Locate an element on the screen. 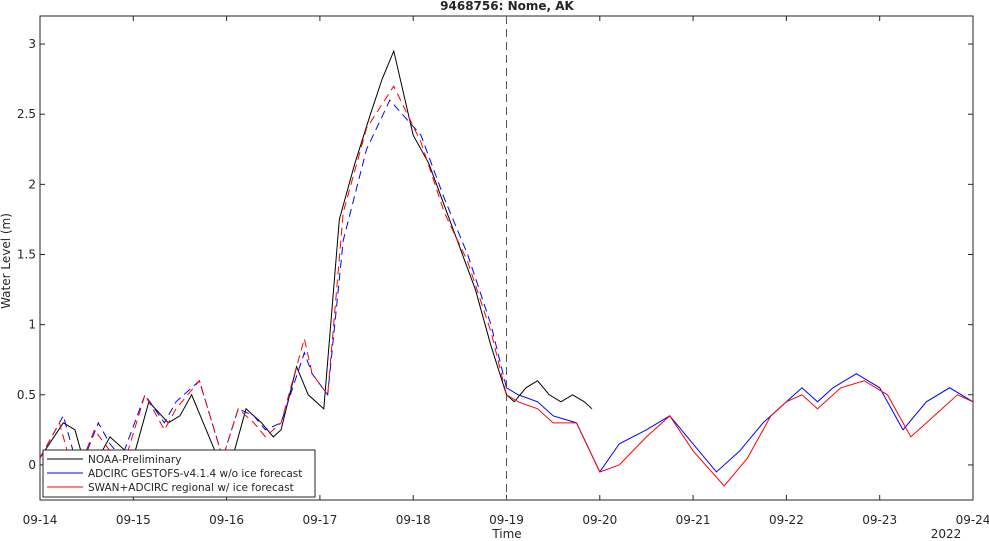  x-tick-label: 09-15 is located at coordinates (133, 520).